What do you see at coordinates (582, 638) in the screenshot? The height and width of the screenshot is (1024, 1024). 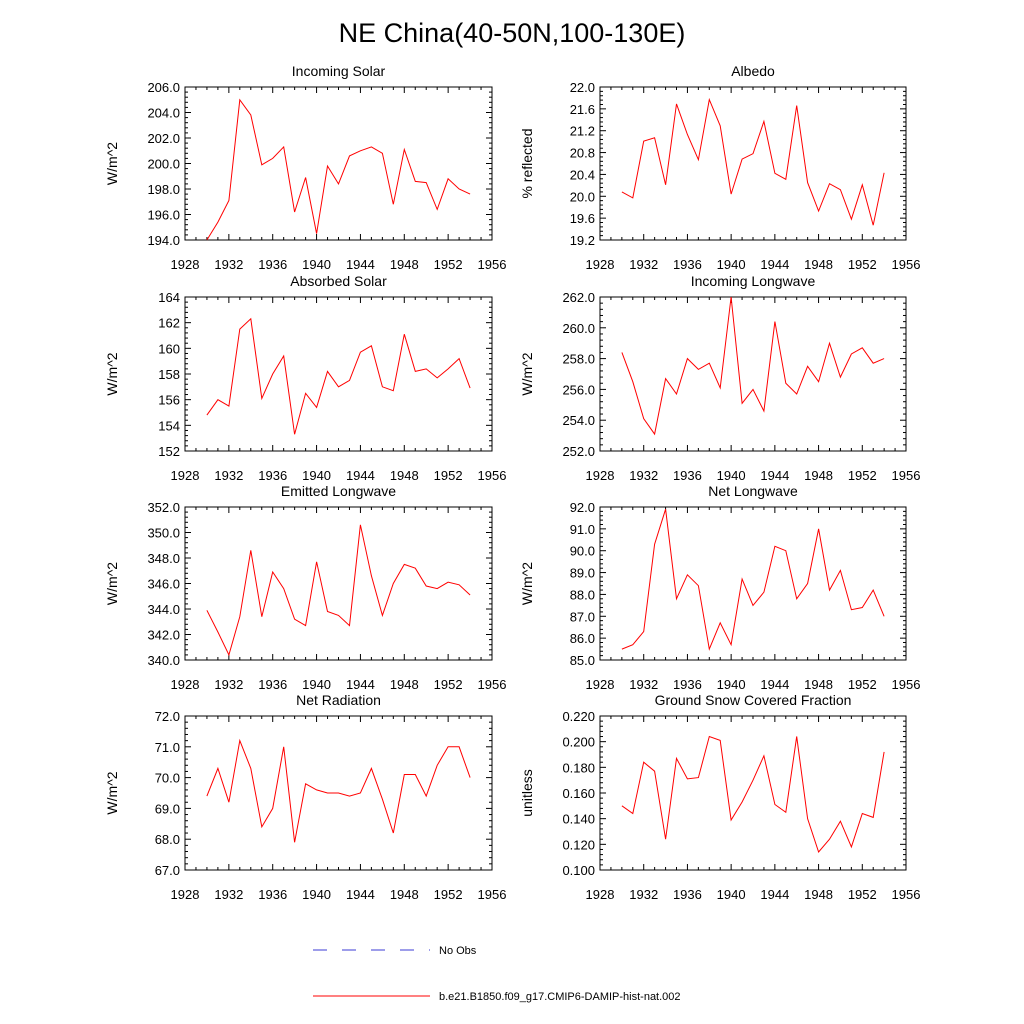 I see `y-tick-label: 86.0` at bounding box center [582, 638].